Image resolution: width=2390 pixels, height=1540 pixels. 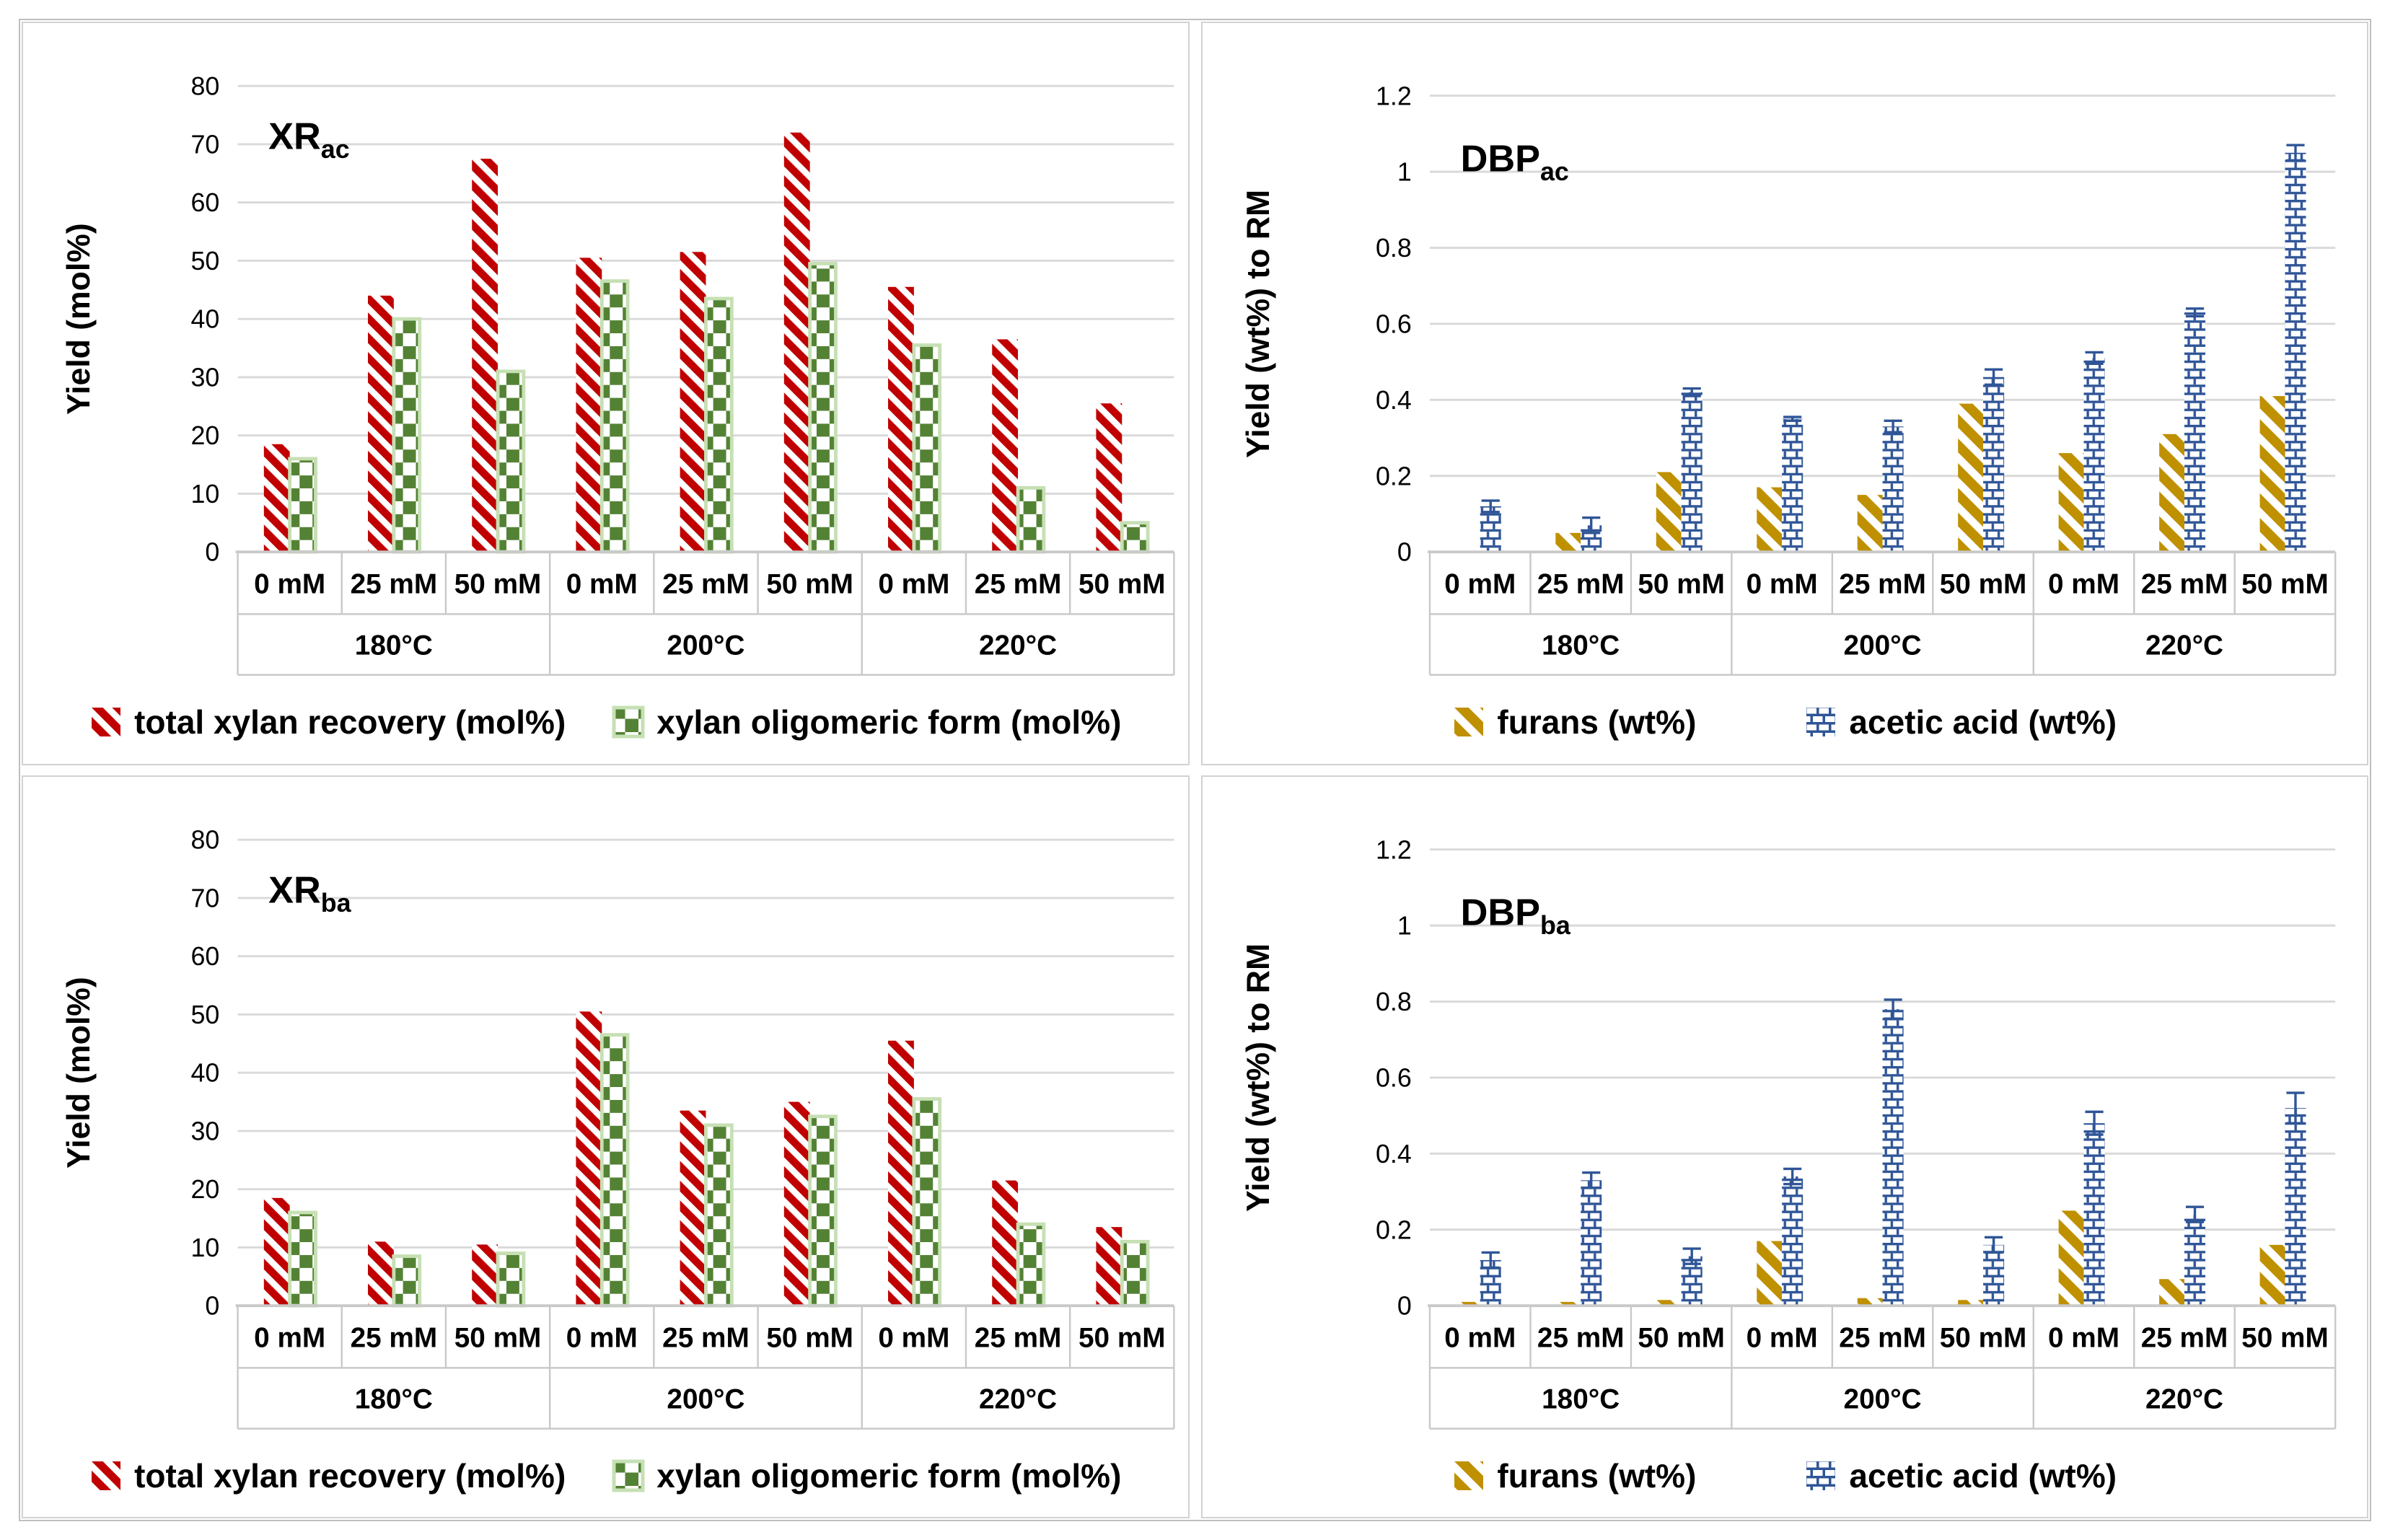 What do you see at coordinates (1893, 1152) in the screenshot?
I see `series-blue-brick` at bounding box center [1893, 1152].